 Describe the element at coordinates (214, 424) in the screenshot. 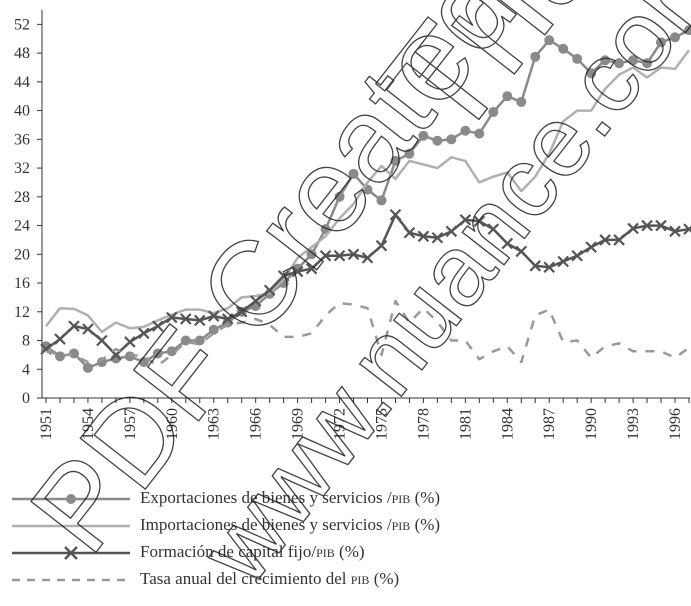

I see `x-tick-label: 1963` at that location.